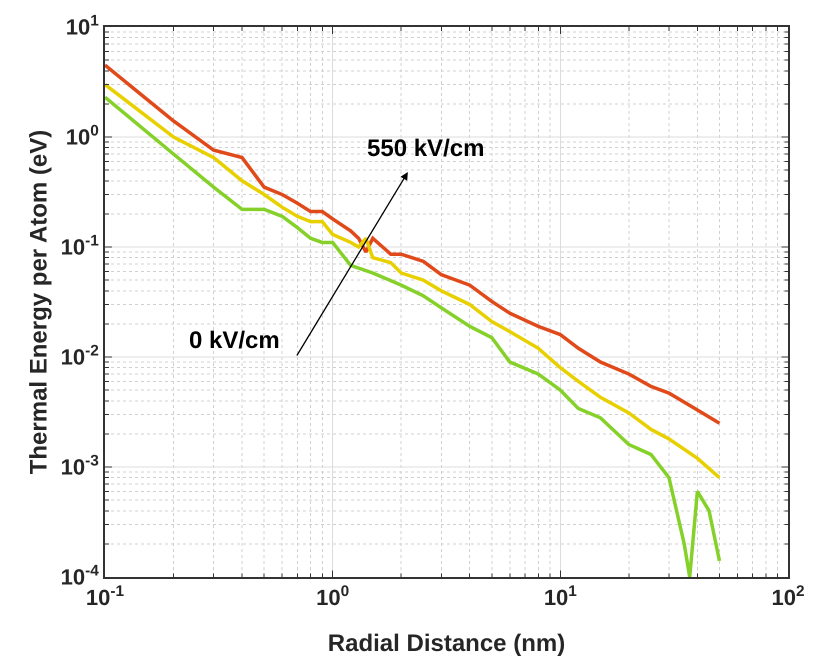 This screenshot has width=817, height=657. What do you see at coordinates (234, 340) in the screenshot?
I see `annotation: 0 kV/cm` at bounding box center [234, 340].